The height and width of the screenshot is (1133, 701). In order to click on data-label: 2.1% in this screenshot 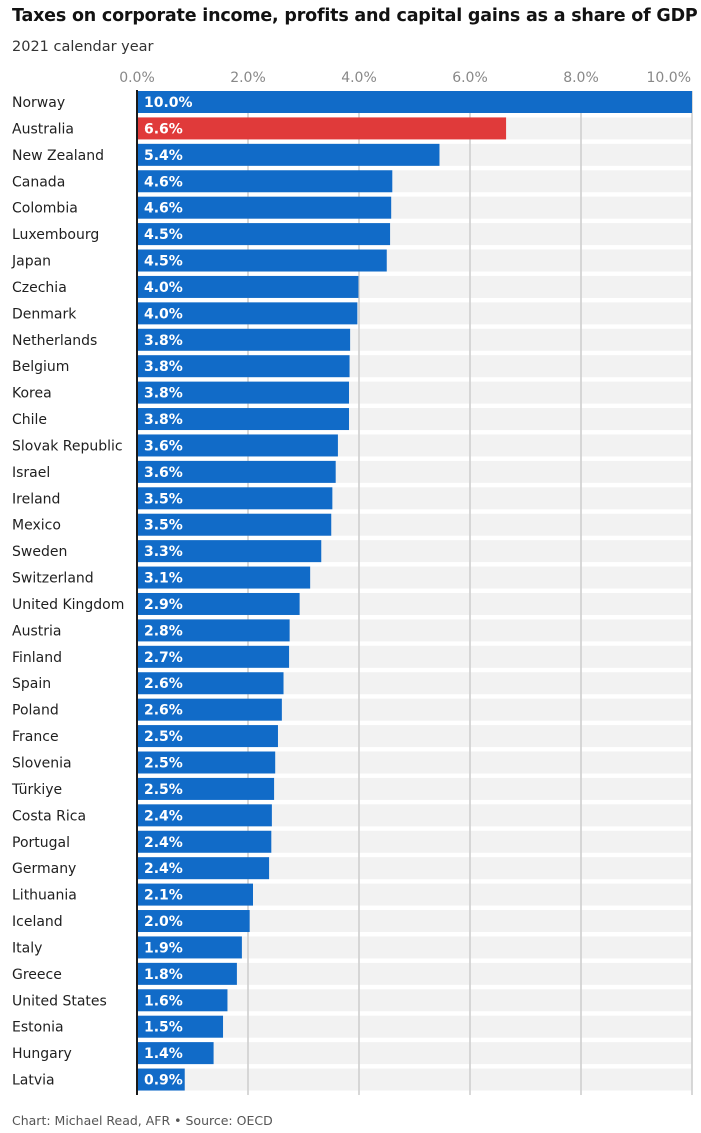, I will do `click(163, 896)`.